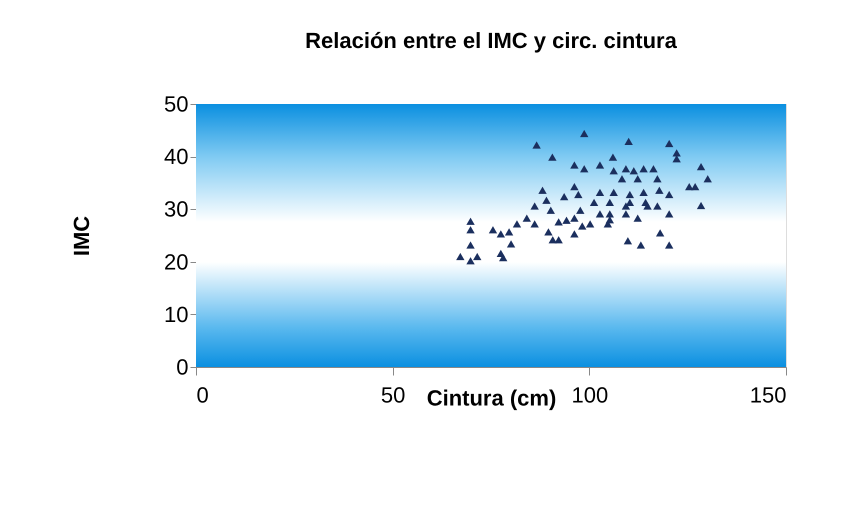 This screenshot has width=866, height=524. Describe the element at coordinates (81, 236) in the screenshot. I see `y-axis-title: IMC` at that location.